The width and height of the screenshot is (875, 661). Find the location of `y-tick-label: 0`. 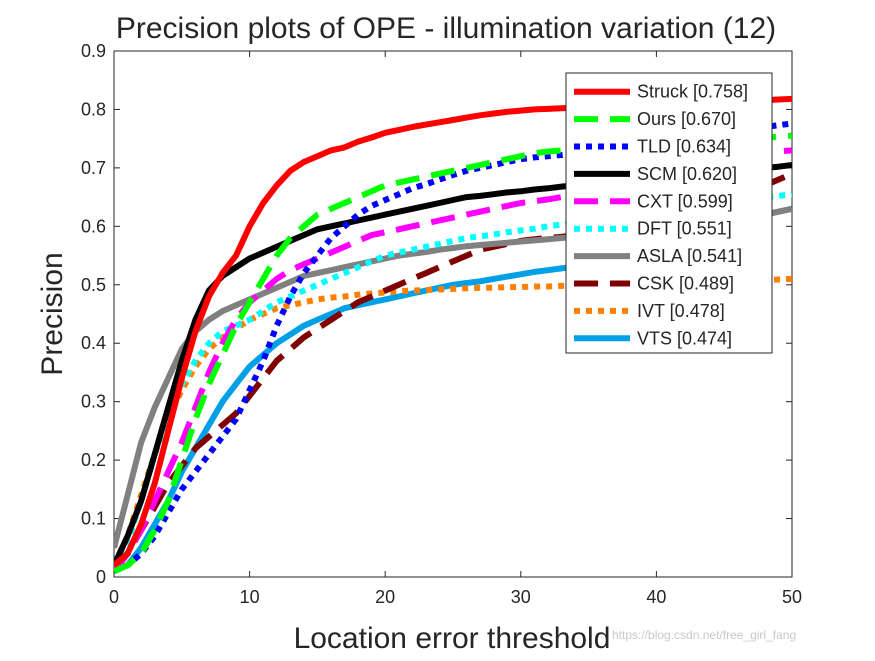

y-tick-label: 0 is located at coordinates (101, 577).